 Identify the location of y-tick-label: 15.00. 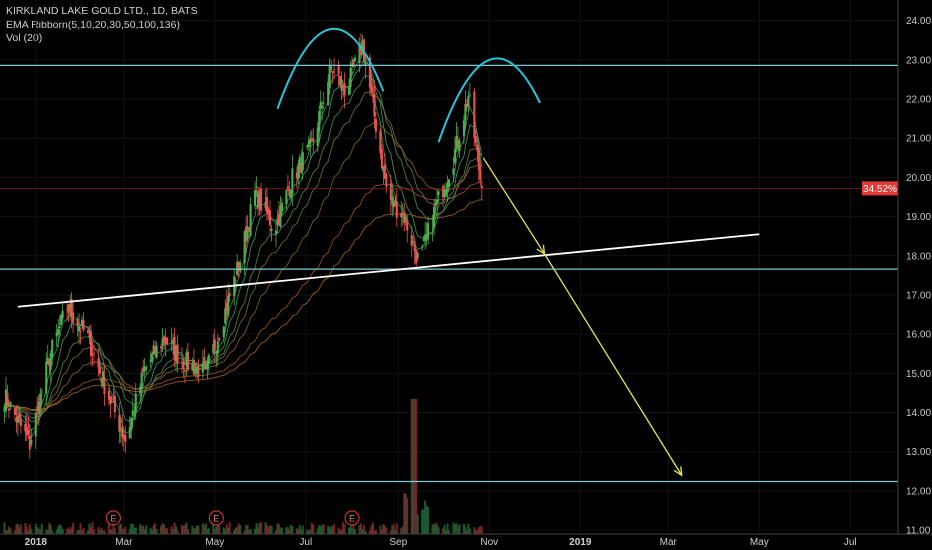
(918, 374).